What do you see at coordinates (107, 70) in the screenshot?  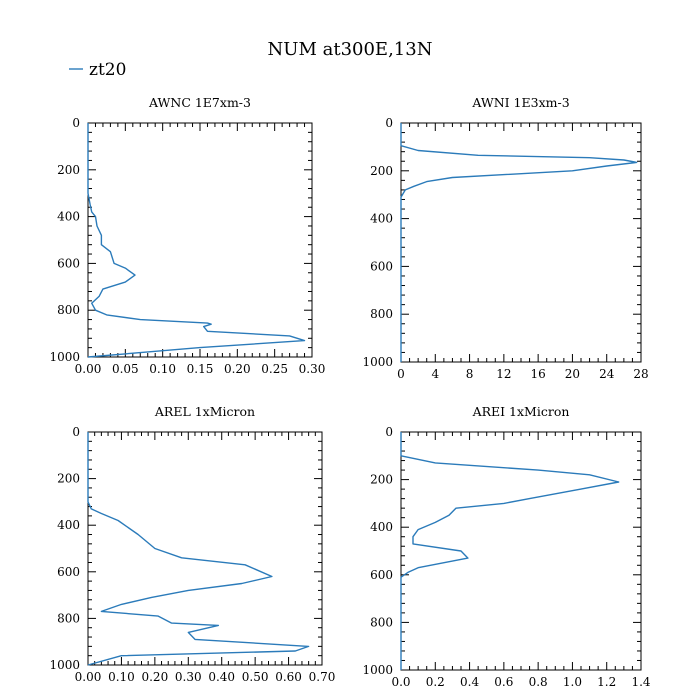 I see `legend-label: zt20` at bounding box center [107, 70].